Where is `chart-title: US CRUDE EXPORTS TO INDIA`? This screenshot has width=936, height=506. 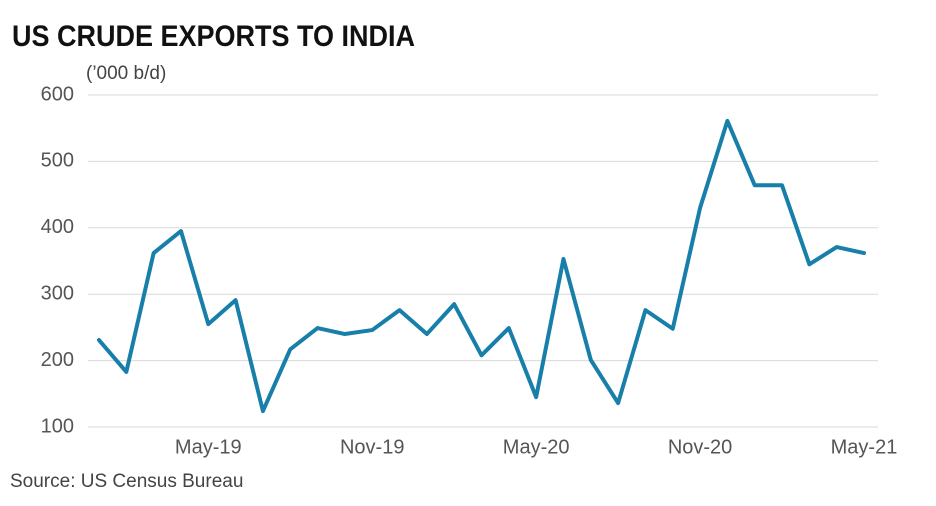
chart-title: US CRUDE EXPORTS TO INDIA is located at coordinates (213, 36).